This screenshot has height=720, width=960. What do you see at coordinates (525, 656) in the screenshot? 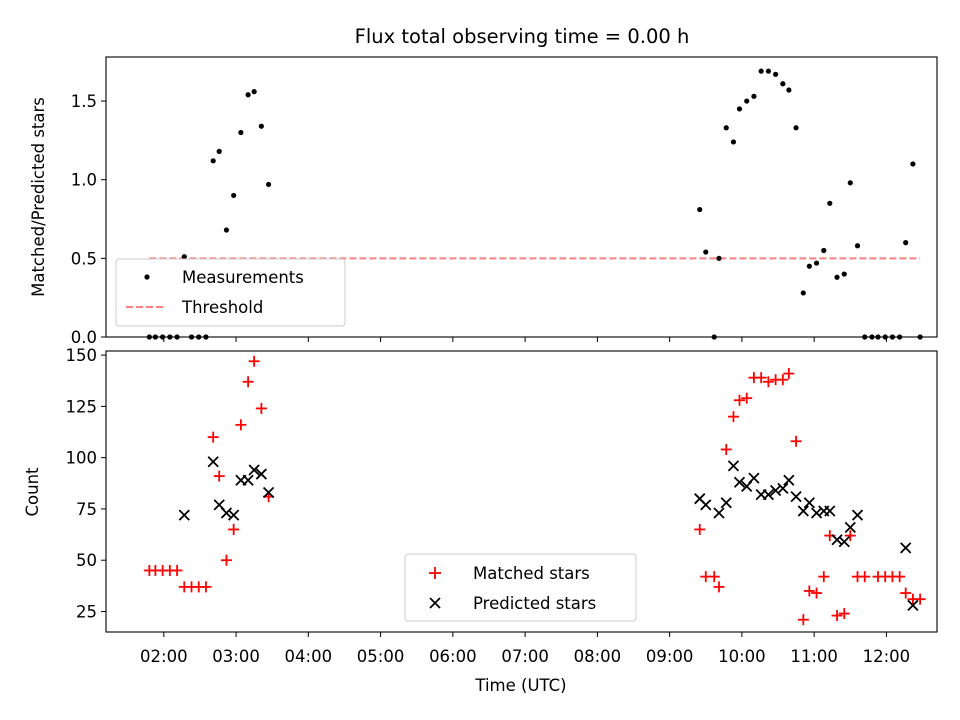
I see `x-tick-label: 07:00` at bounding box center [525, 656].